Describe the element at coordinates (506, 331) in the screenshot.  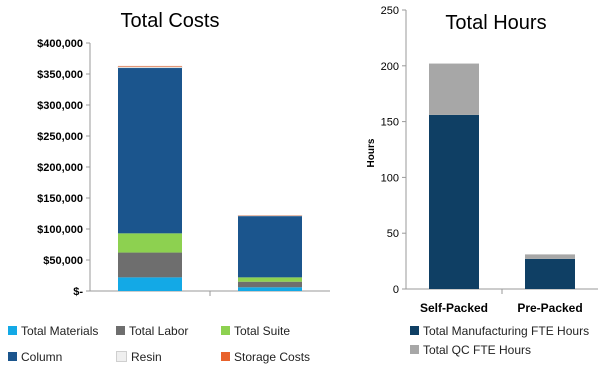
I see `legend-label: Total Manufacturing FTE Hours` at that location.